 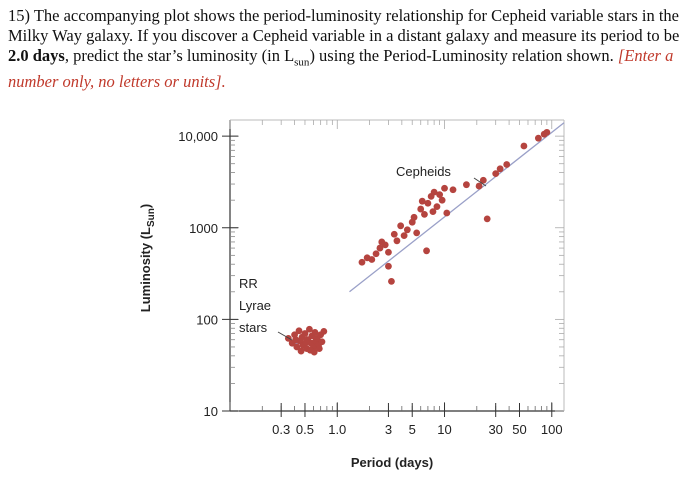 What do you see at coordinates (211, 411) in the screenshot?
I see `y-tick-label: 10` at bounding box center [211, 411].